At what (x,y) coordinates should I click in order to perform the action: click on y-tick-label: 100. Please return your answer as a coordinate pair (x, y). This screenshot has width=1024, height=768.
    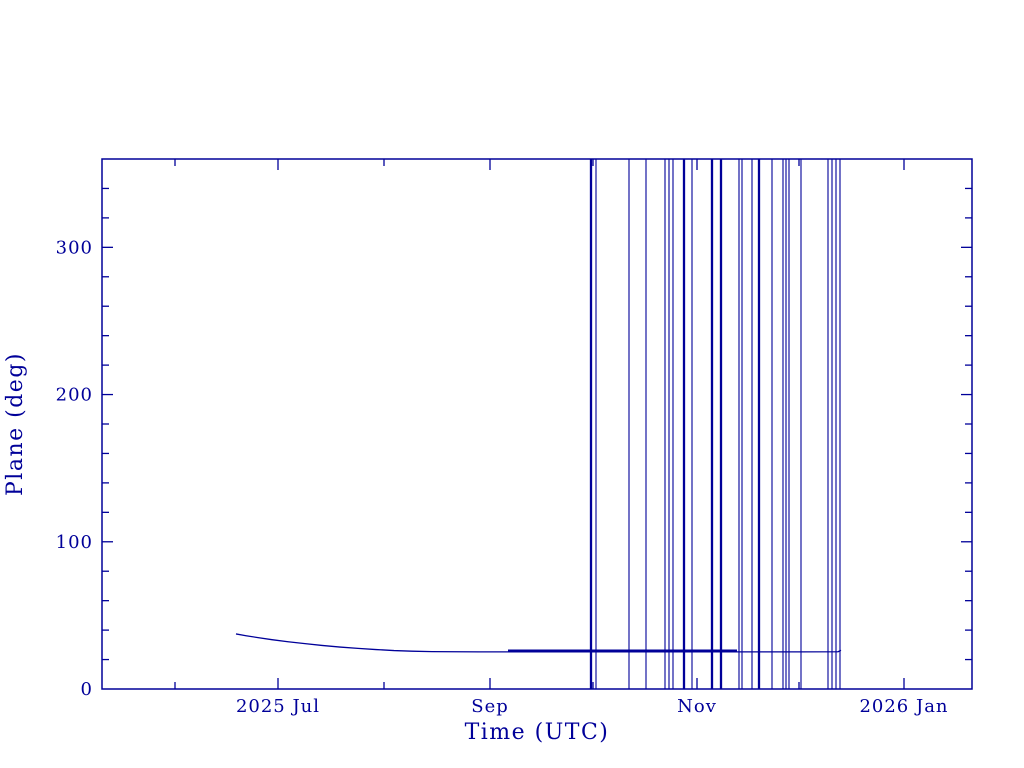
    Looking at the image, I should click on (74, 542).